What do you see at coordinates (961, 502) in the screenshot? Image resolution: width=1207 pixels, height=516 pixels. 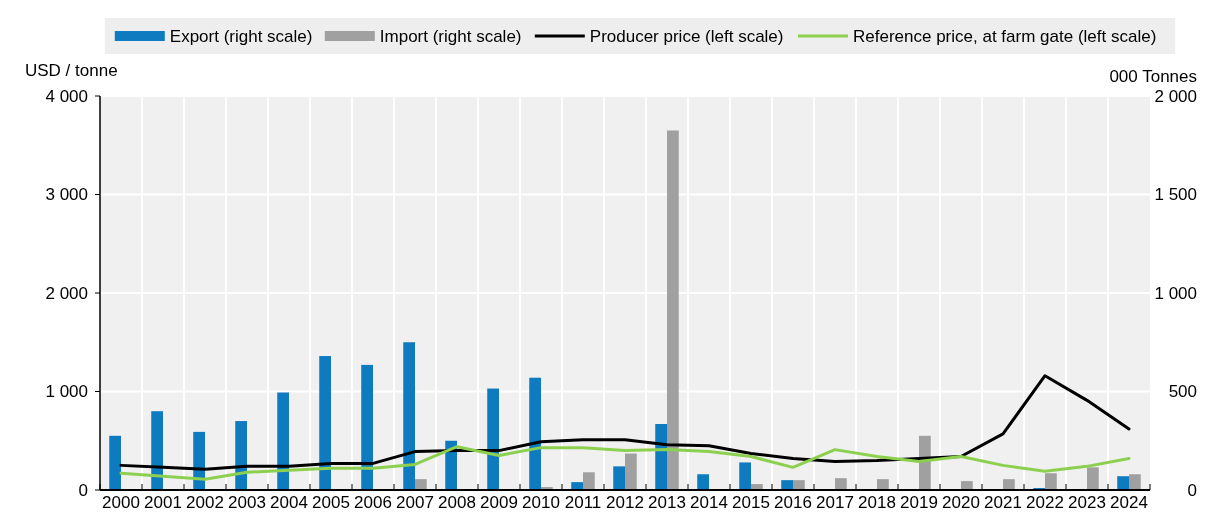 I see `x-tick-label: 2020` at bounding box center [961, 502].